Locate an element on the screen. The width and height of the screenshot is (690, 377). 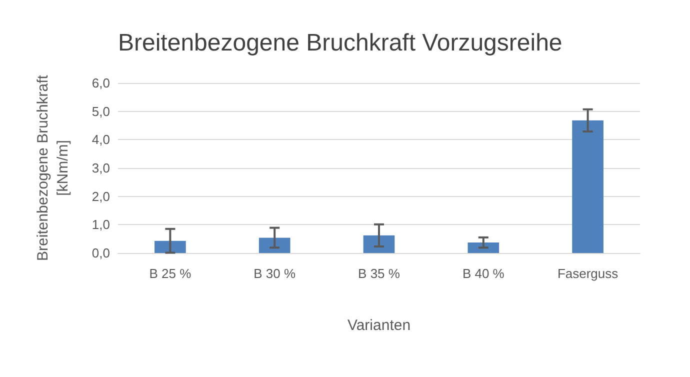
chart-title: Breitenbezogene Bruchkraft Vorzugsreihe is located at coordinates (340, 43).